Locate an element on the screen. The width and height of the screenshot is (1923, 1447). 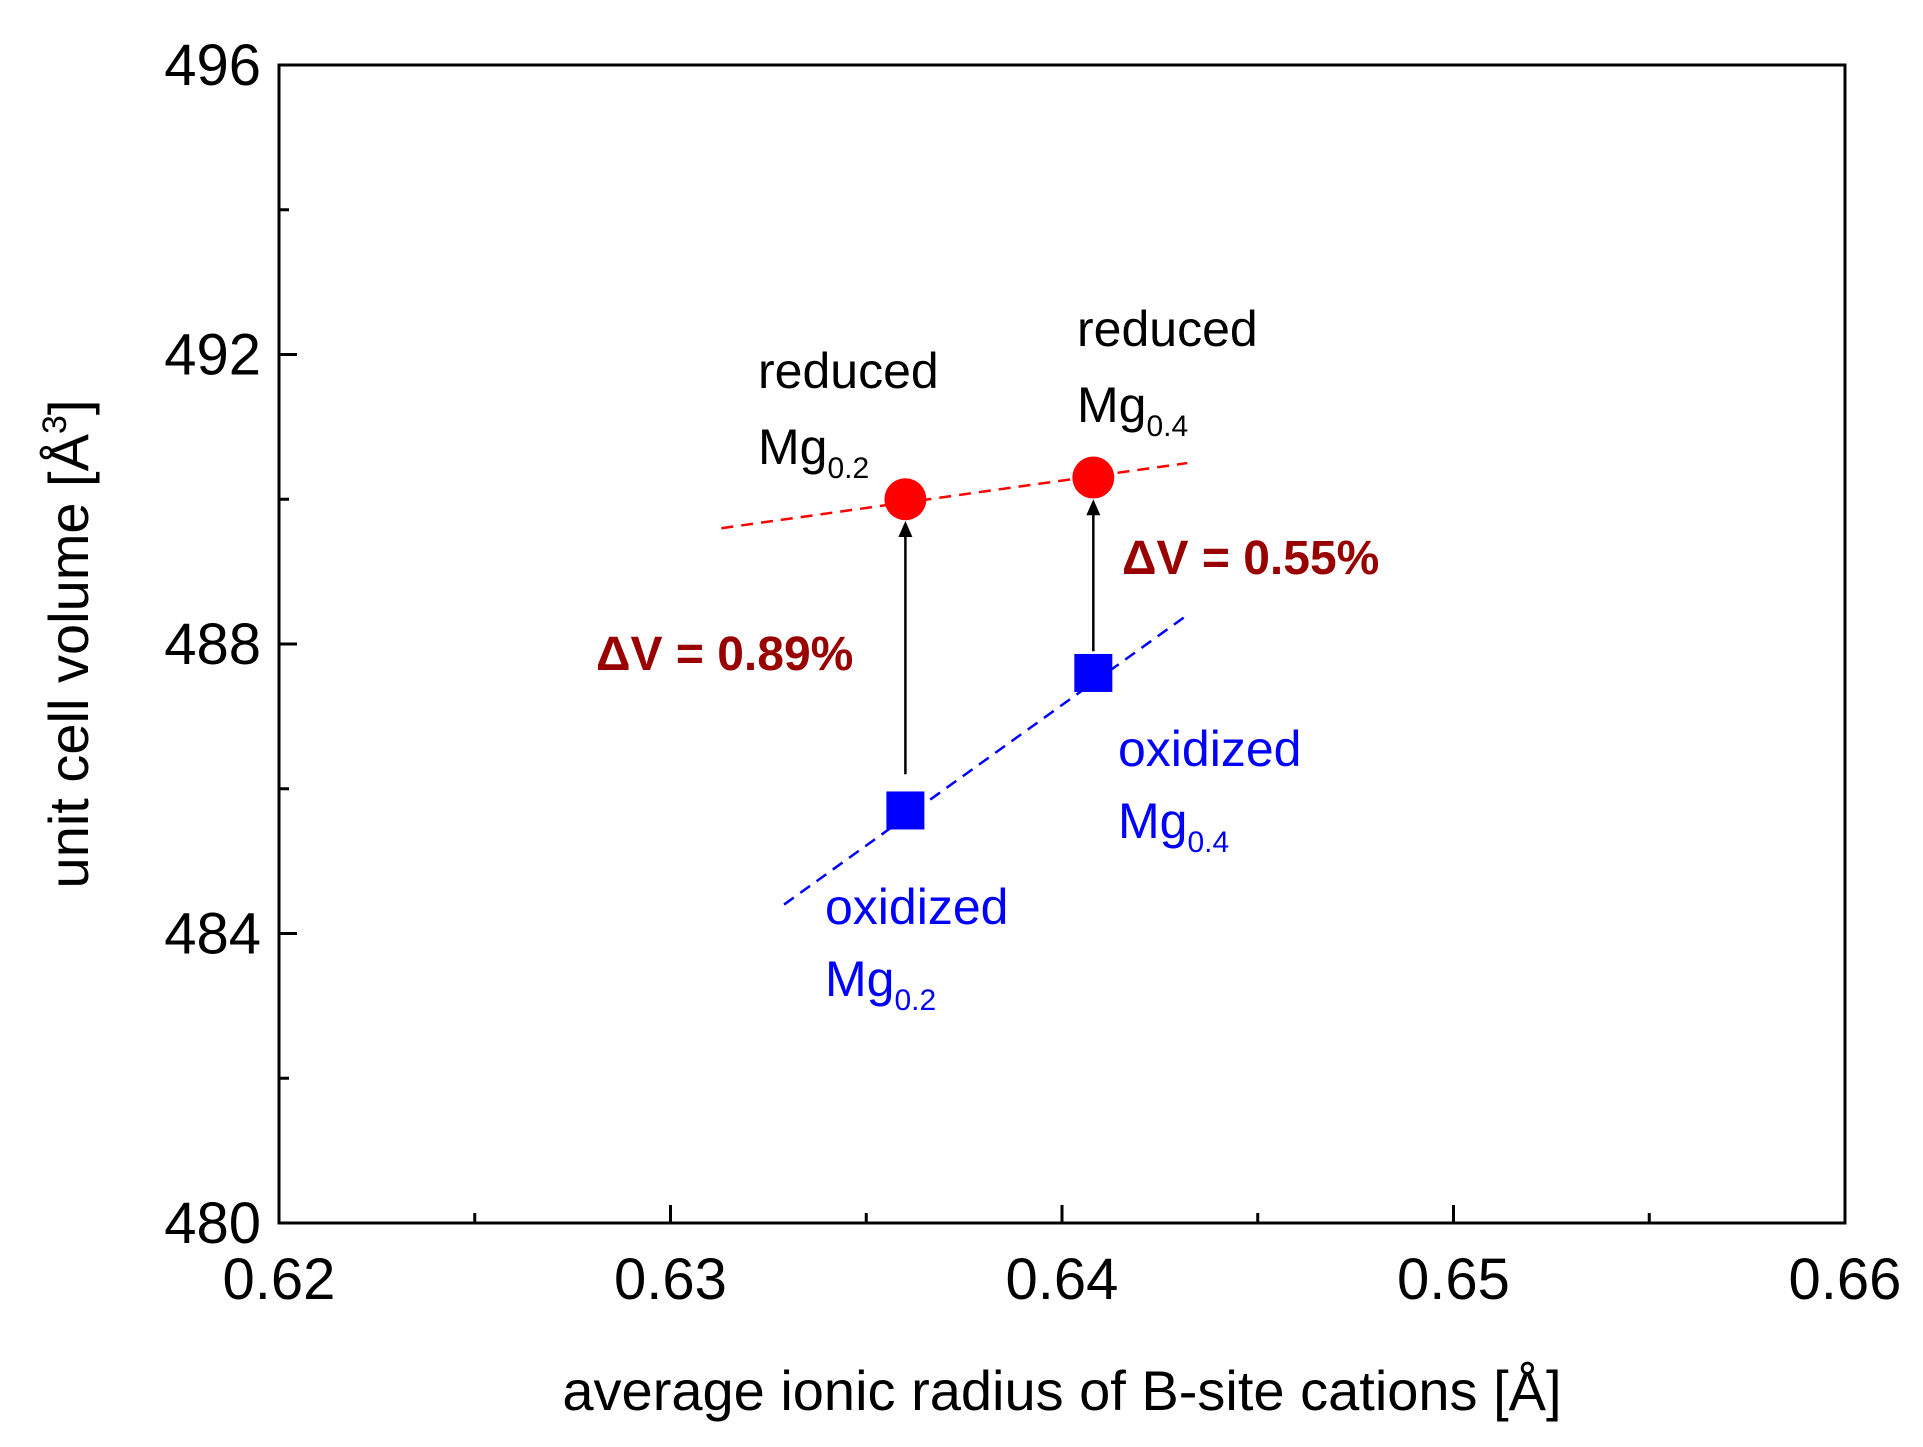
oxidized-fit-line is located at coordinates (986, 760).